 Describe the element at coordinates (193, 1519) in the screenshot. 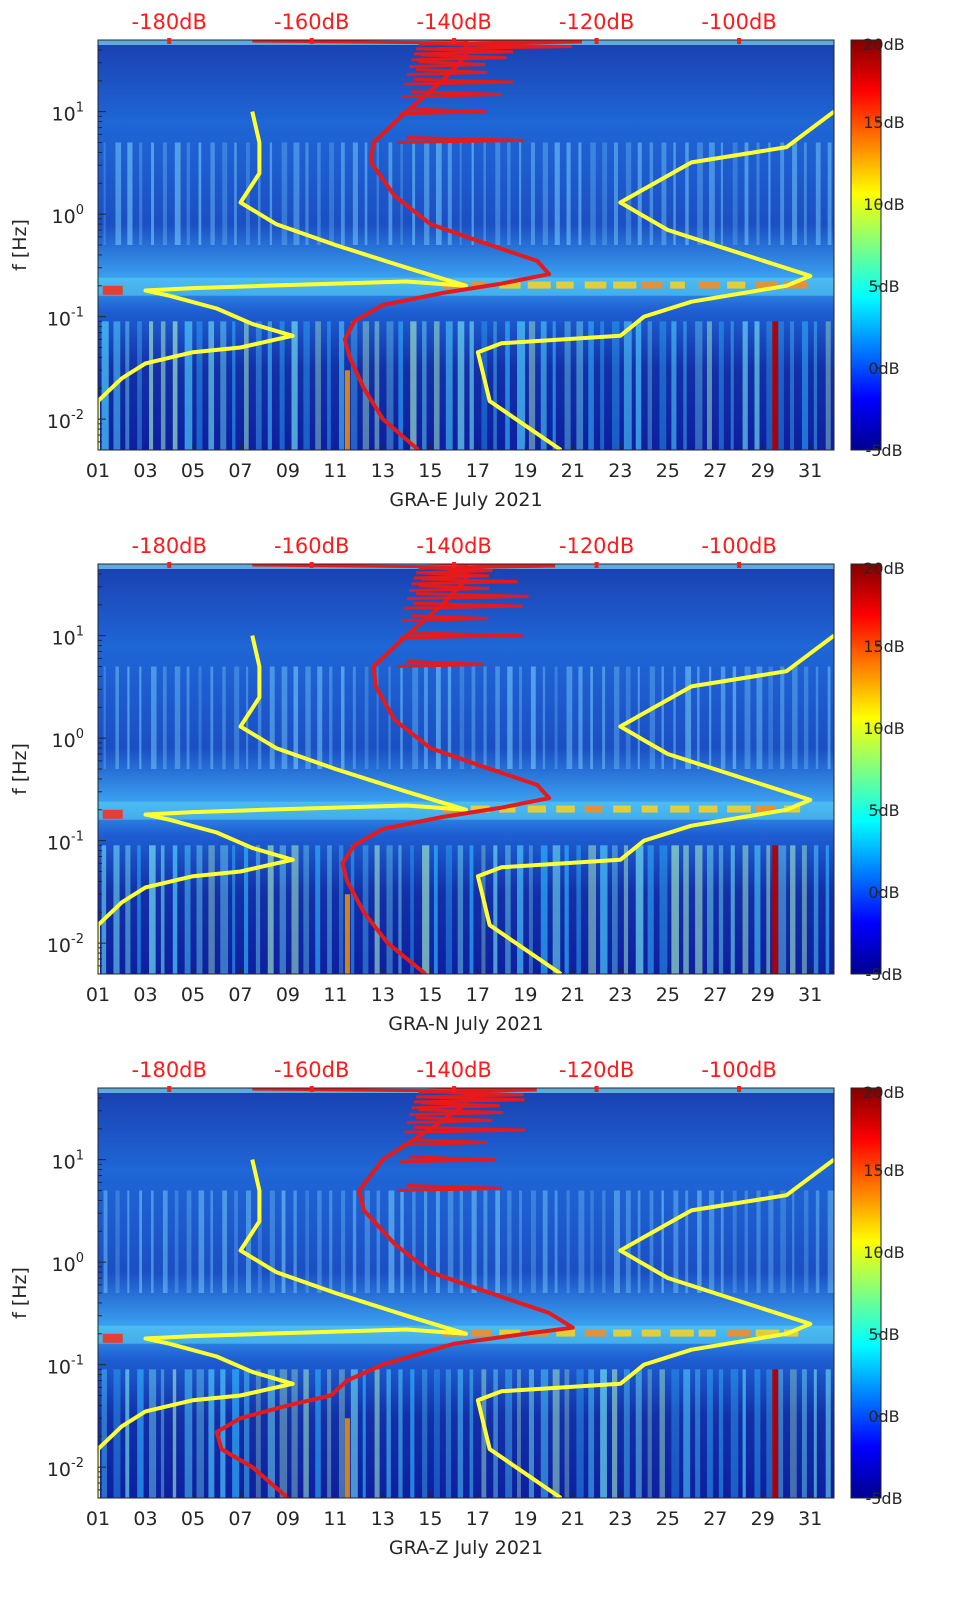

I see `x-tick-label: 05` at that location.